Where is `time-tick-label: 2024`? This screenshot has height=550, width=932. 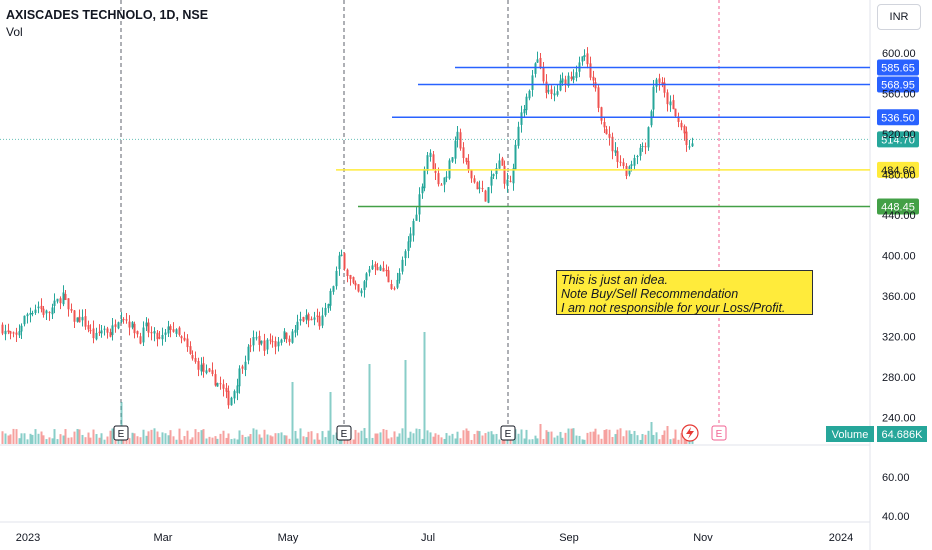
time-tick-label: 2024 is located at coordinates (841, 538).